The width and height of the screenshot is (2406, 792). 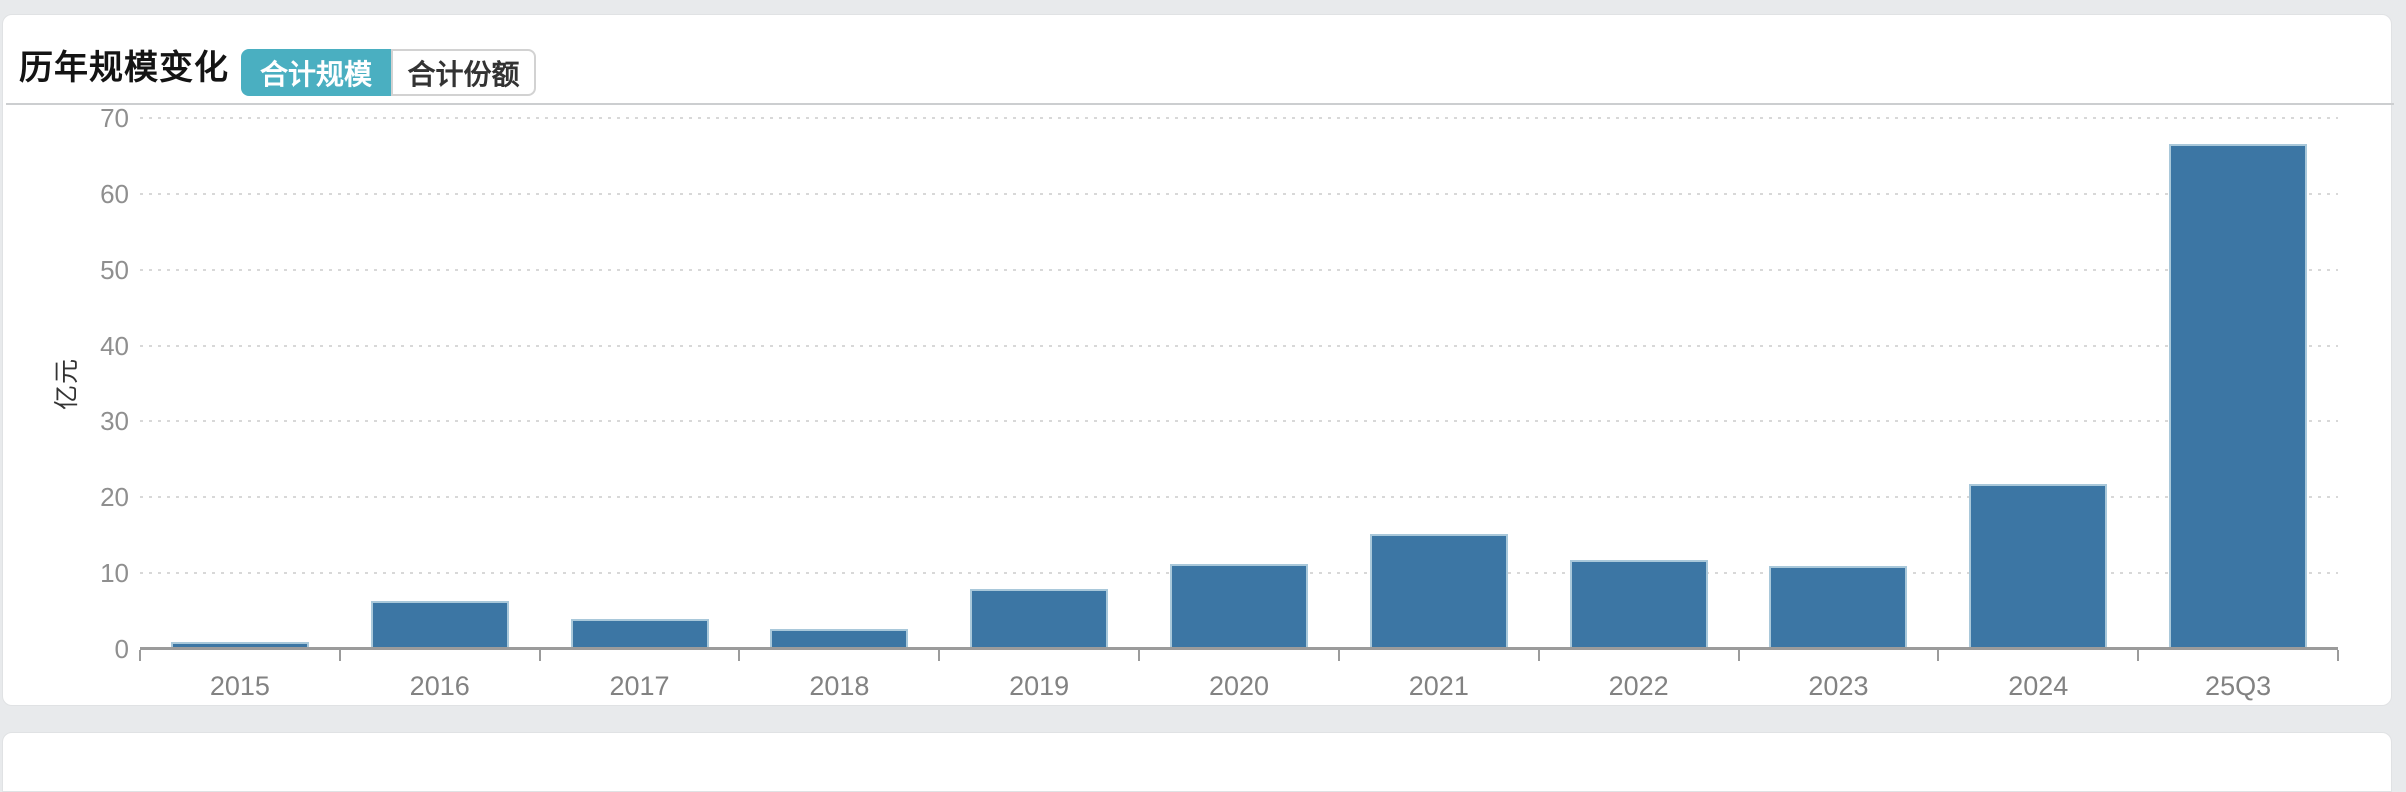 I want to click on bar-2024, so click(x=2038, y=566).